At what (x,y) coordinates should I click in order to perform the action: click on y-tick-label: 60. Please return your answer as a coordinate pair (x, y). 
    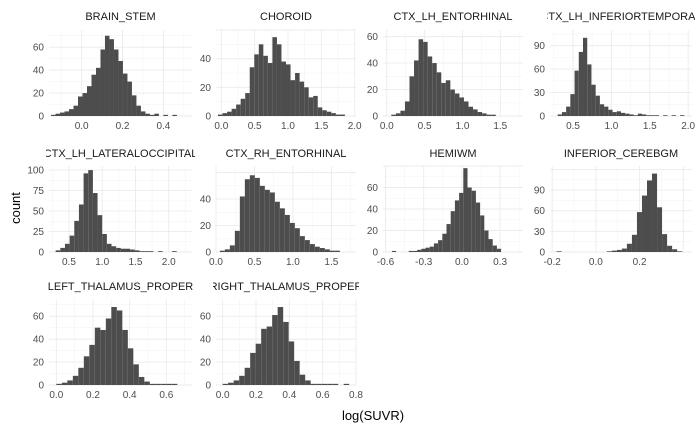
    Looking at the image, I should click on (540, 211).